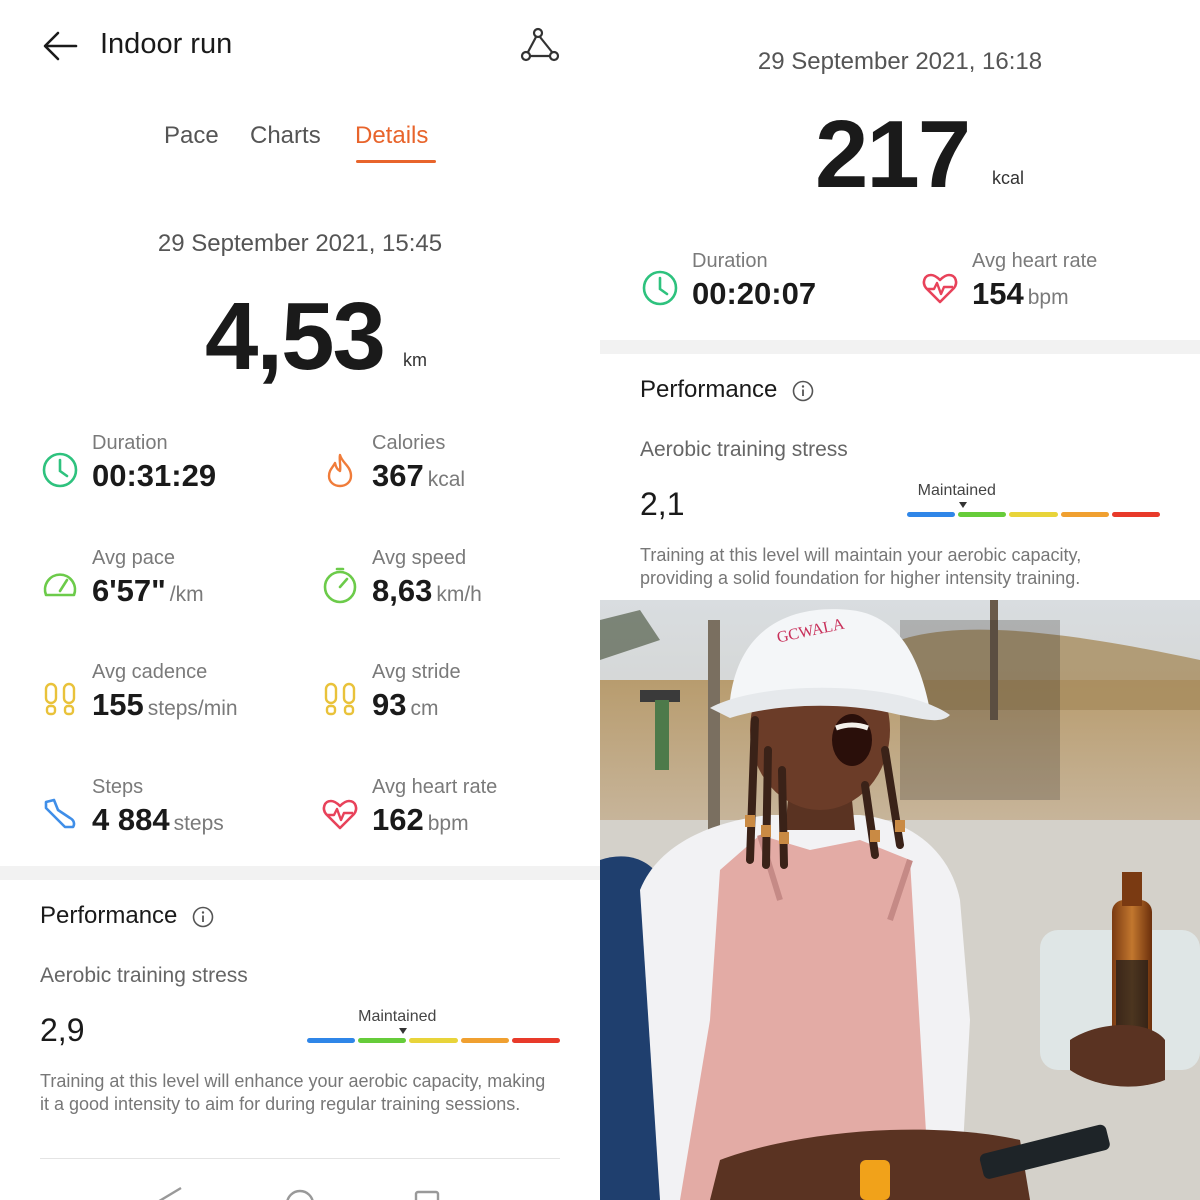  Describe the element at coordinates (62, 1030) in the screenshot. I see `aerobic-stress-value: 2,9` at that location.